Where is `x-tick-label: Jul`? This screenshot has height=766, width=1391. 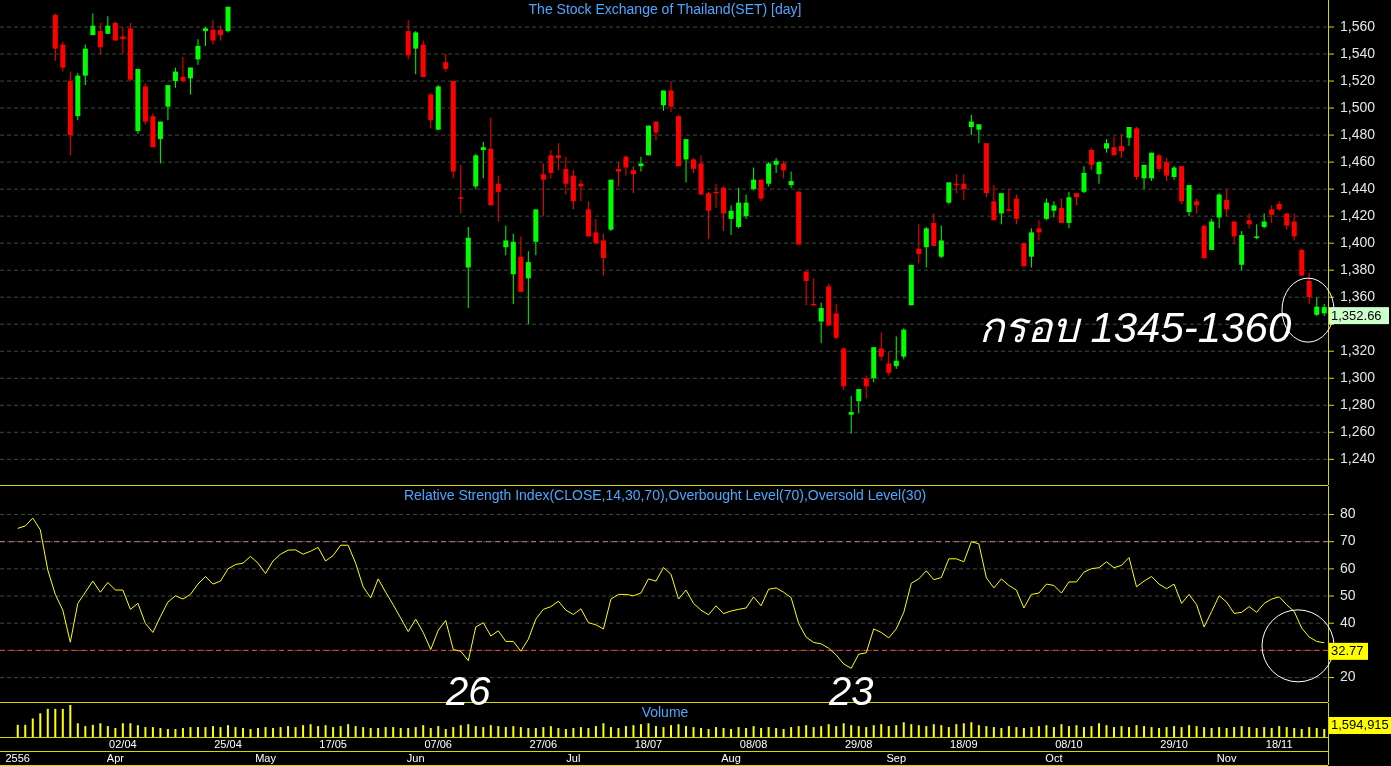
x-tick-label: Jul is located at coordinates (573, 757).